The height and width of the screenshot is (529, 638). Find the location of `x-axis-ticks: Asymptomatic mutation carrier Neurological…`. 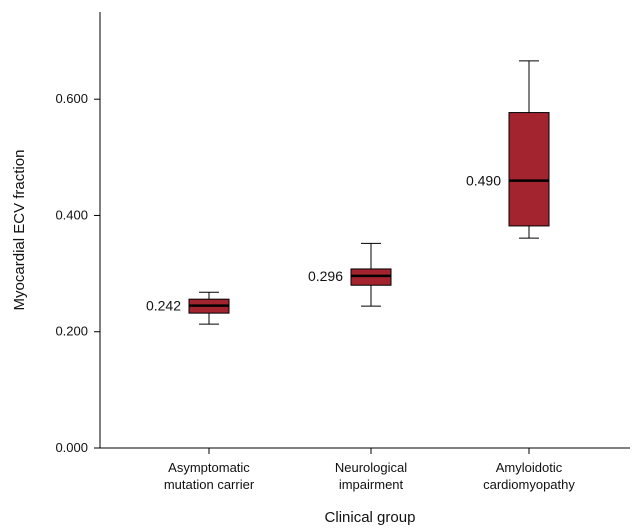

x-axis-ticks: Asymptomatic mutation carrier Neurological… is located at coordinates (369, 470).